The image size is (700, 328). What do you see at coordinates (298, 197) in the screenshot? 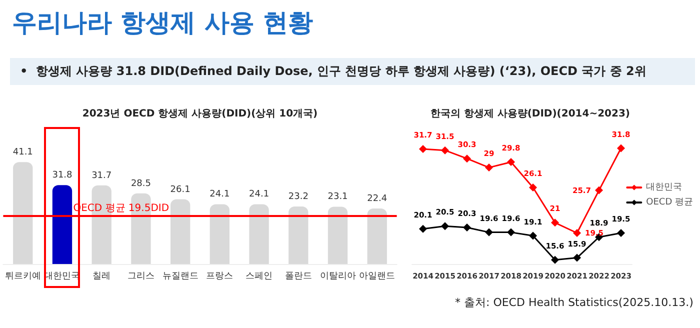
I see `data-label: 23.2` at bounding box center [298, 197].